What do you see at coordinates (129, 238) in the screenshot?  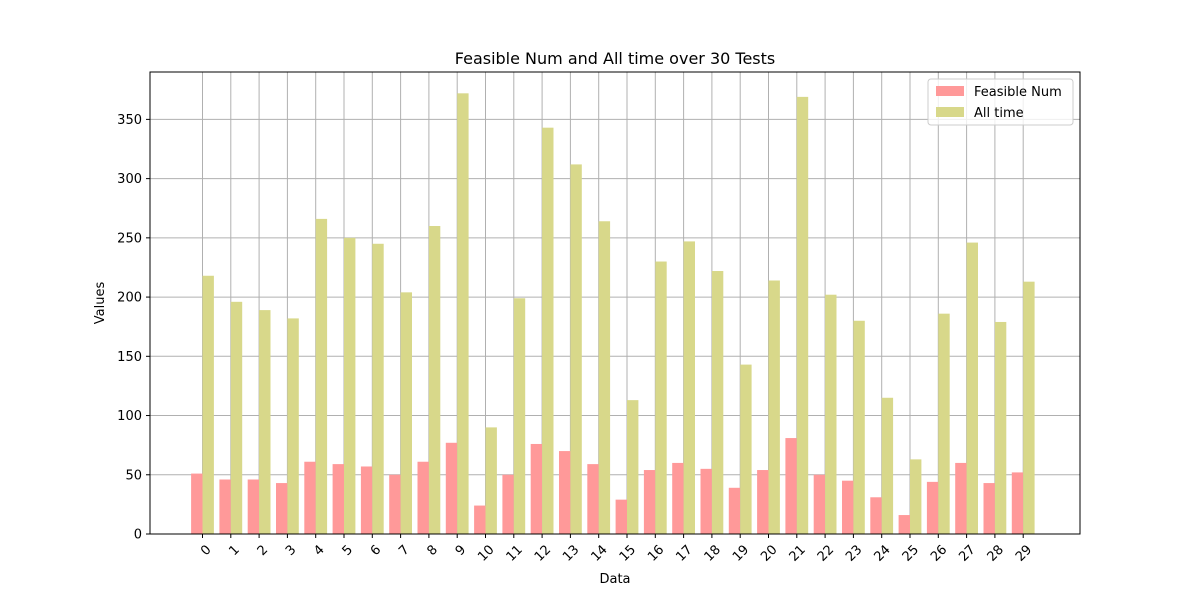 I see `y-tick-label: 250` at bounding box center [129, 238].